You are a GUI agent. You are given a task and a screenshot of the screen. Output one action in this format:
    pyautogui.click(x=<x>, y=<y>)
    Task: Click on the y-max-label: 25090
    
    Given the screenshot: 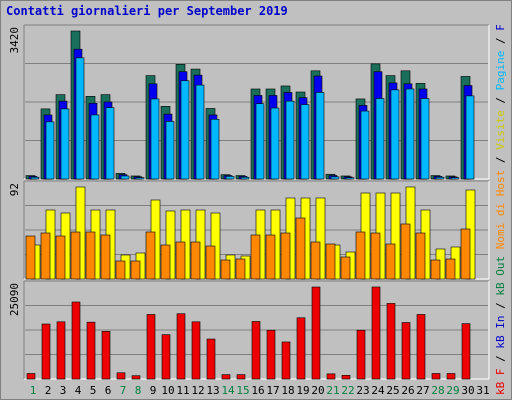 What is the action you would take?
    pyautogui.click(x=14, y=299)
    